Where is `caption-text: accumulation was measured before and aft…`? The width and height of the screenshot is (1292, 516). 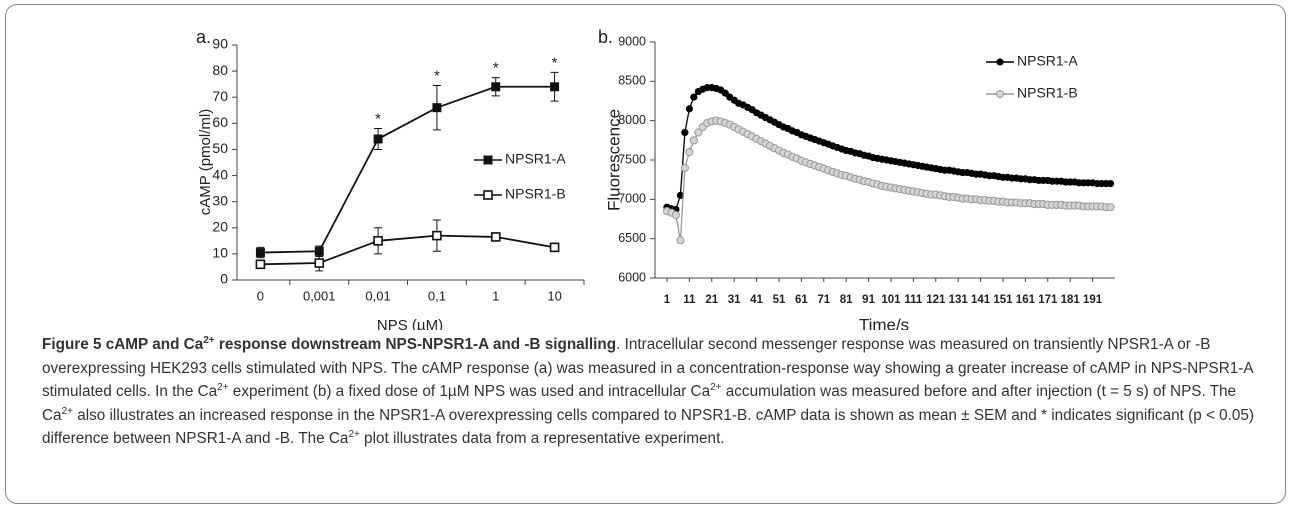 caption-text: accumulation was measured before and aft… is located at coordinates (639, 403).